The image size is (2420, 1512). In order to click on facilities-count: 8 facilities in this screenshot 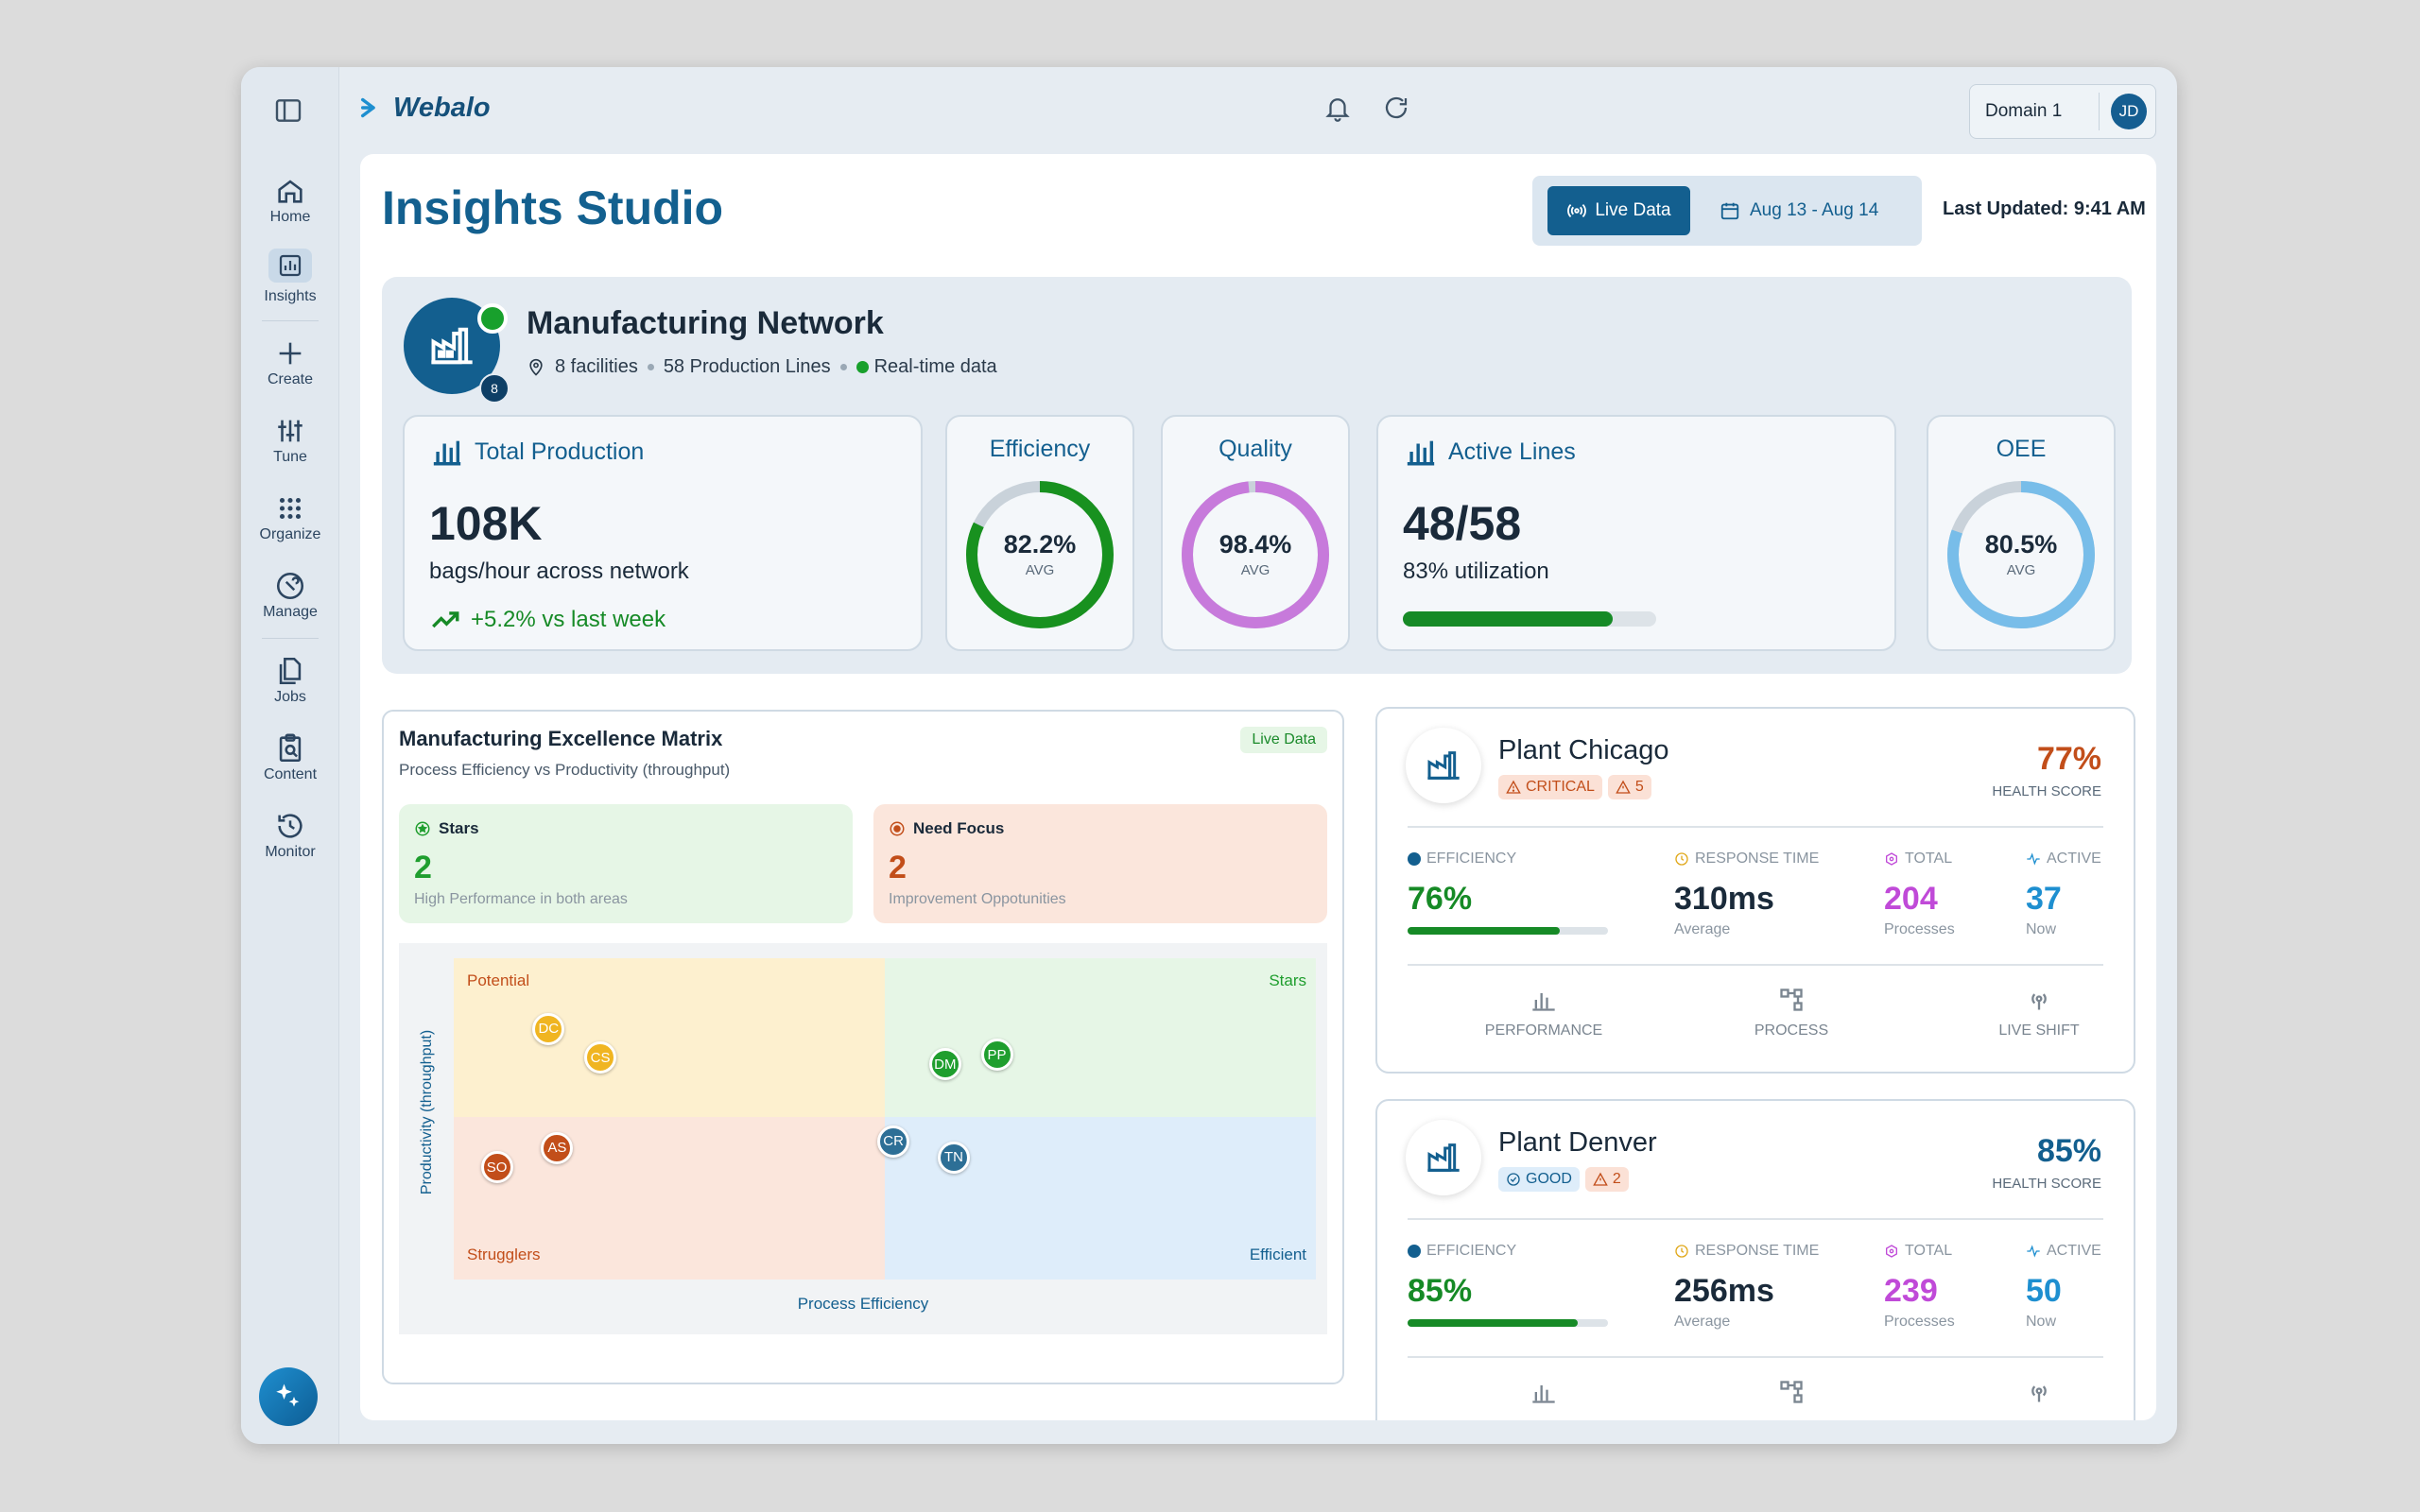, I will do `click(596, 366)`.